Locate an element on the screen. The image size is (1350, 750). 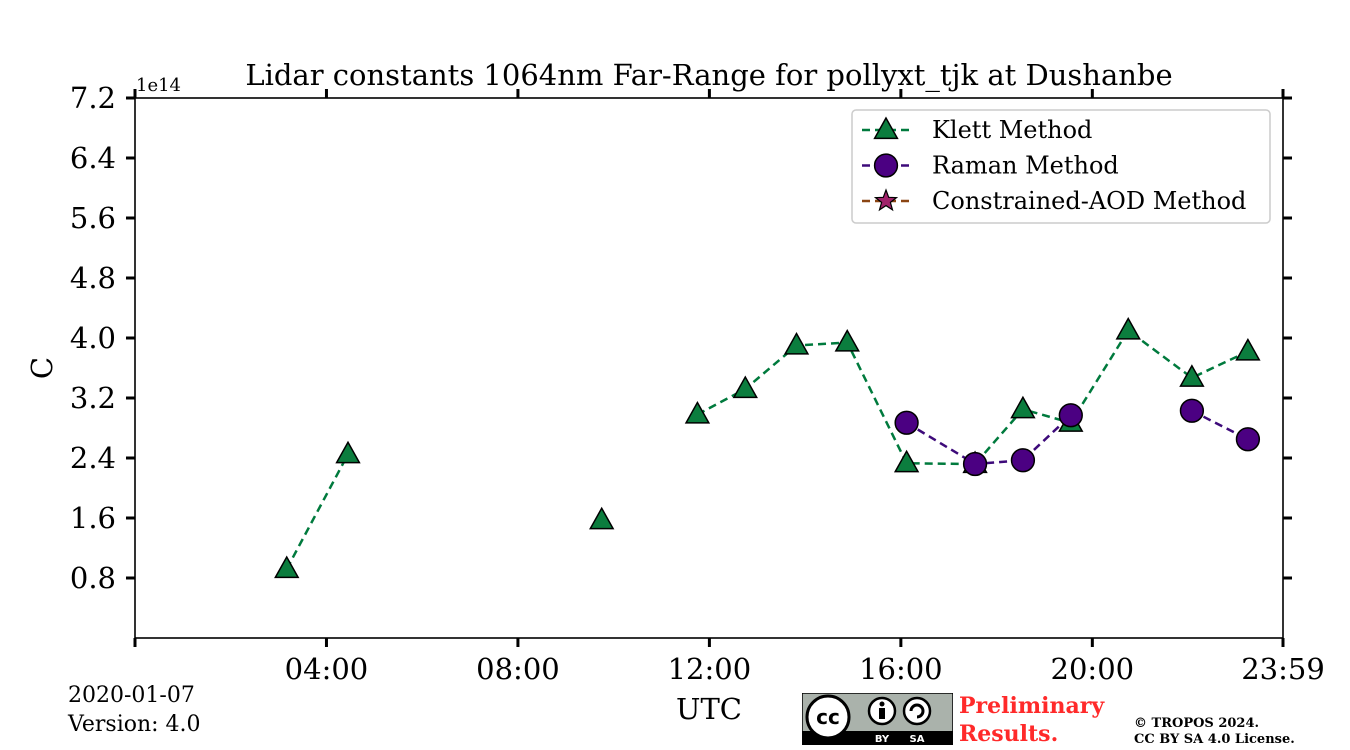
legend-box is located at coordinates (1061, 166).